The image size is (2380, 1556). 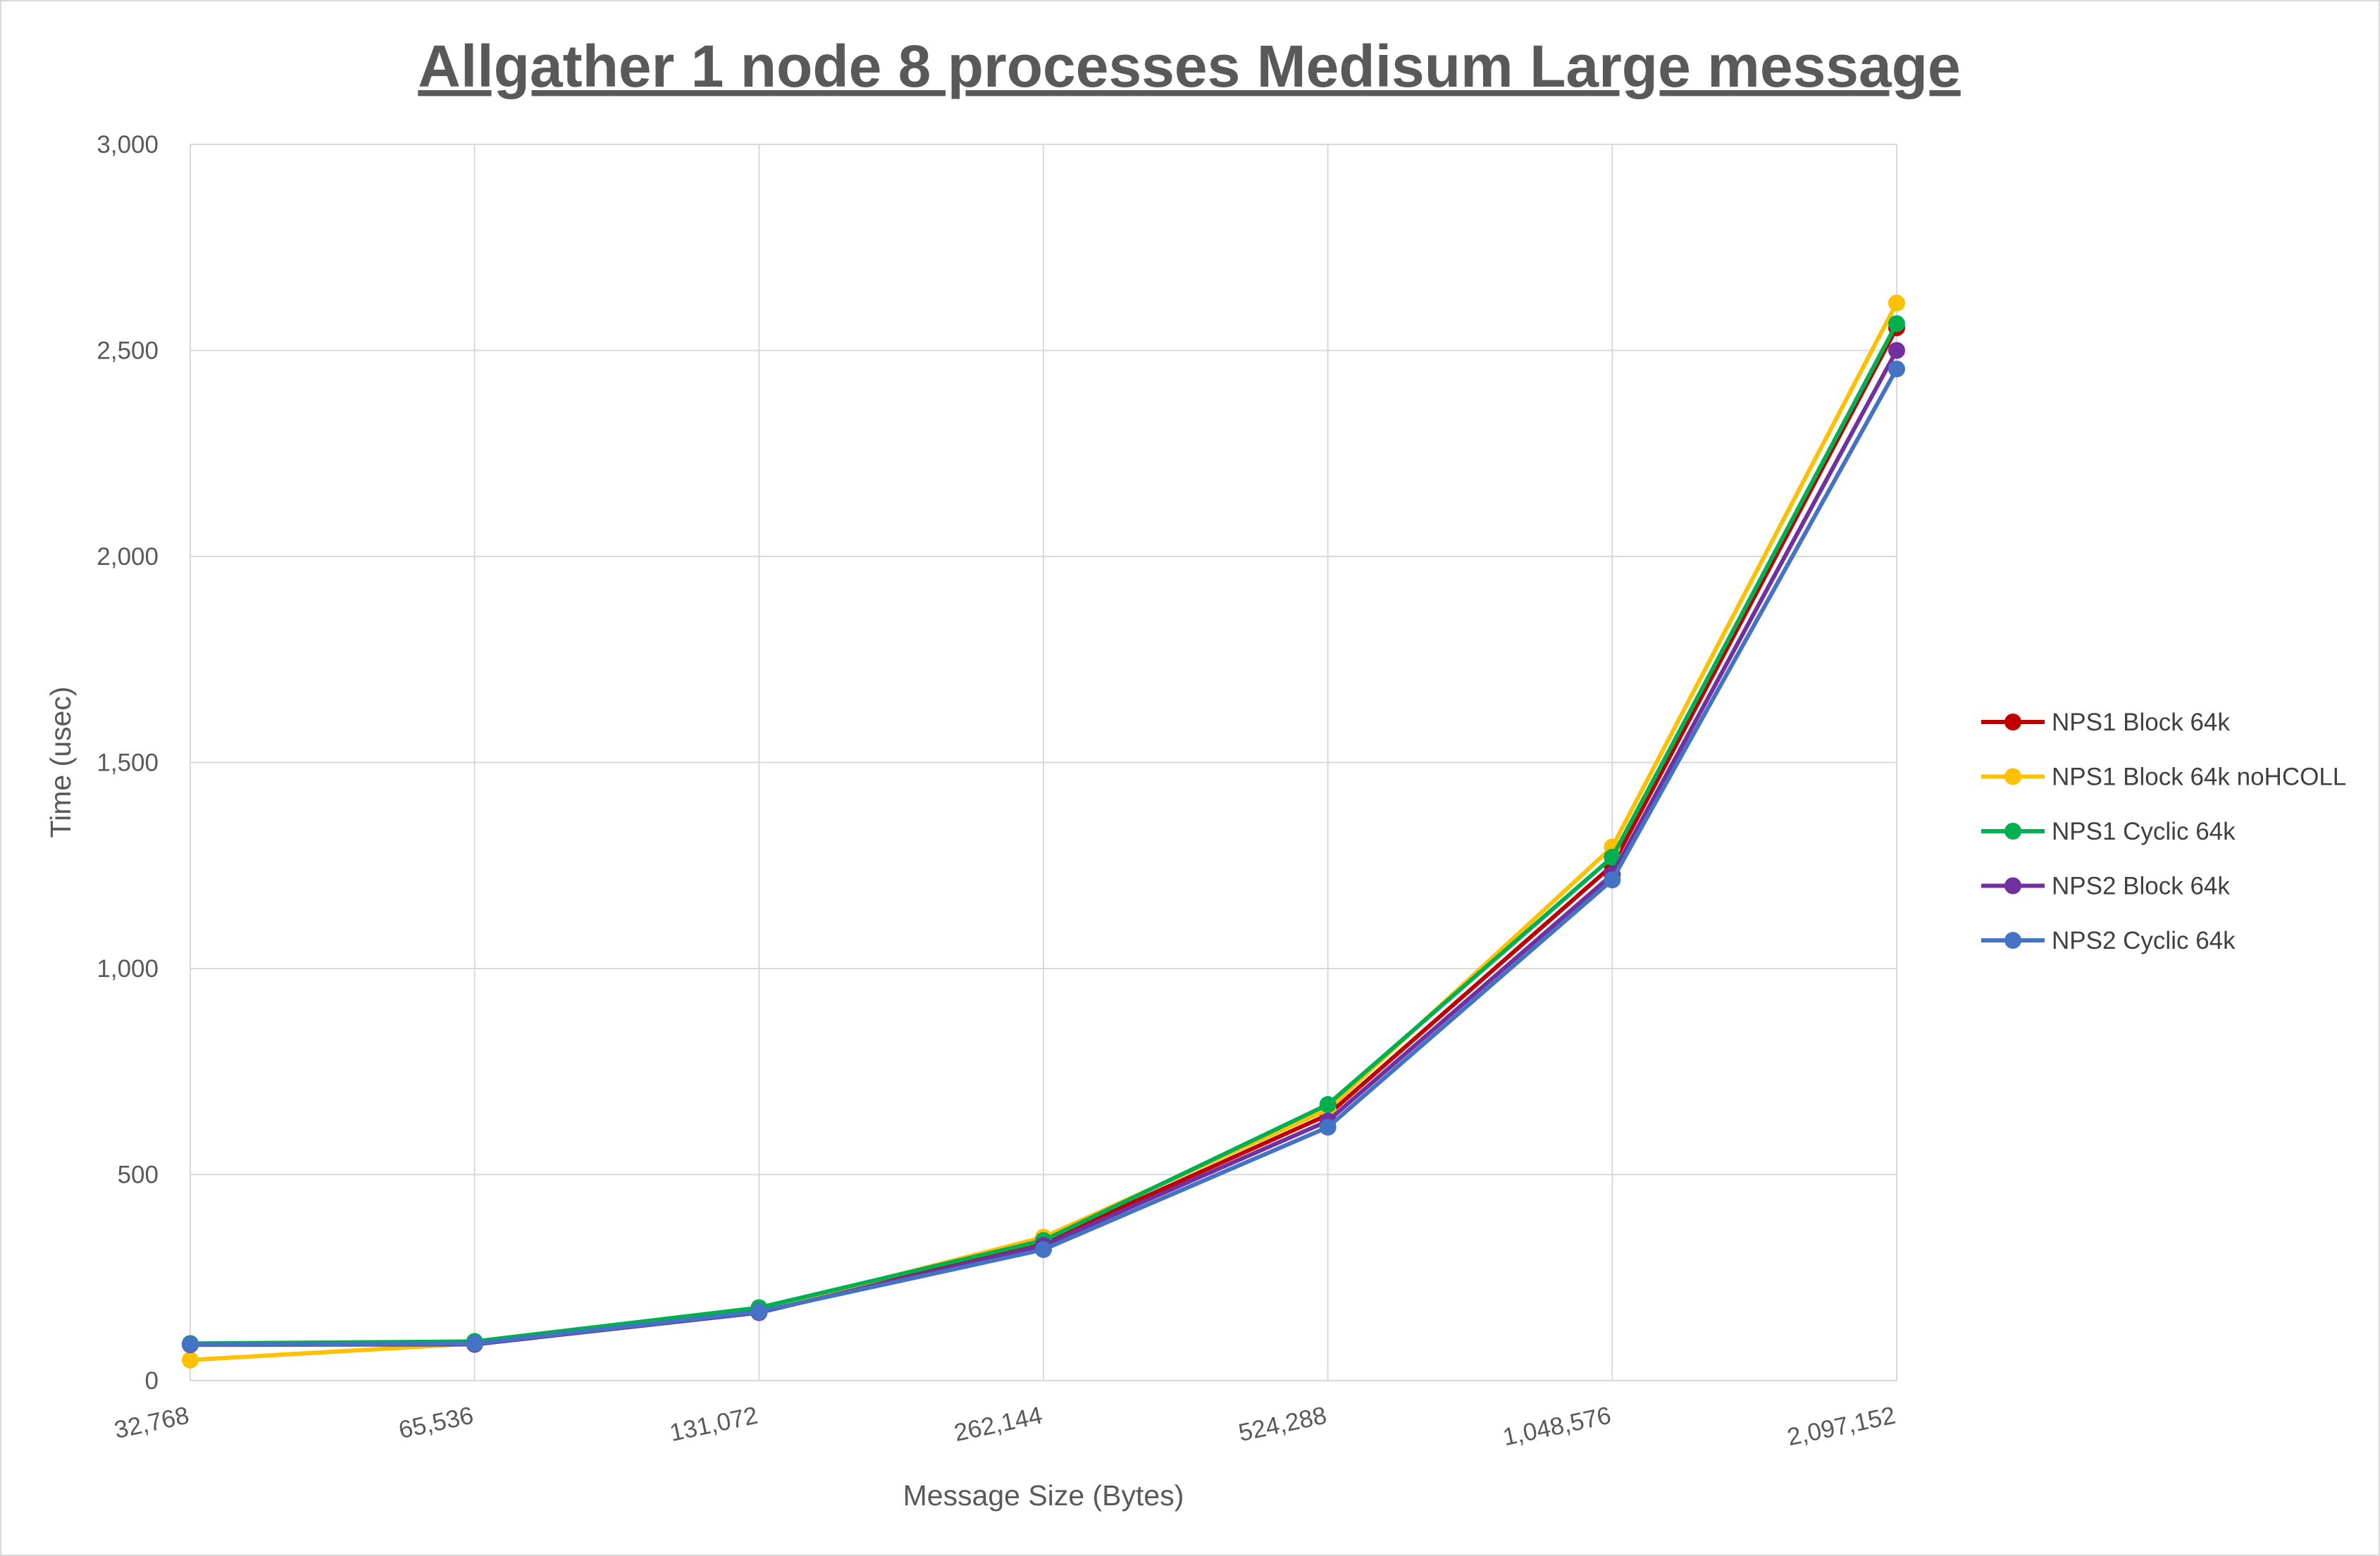 I want to click on x-axis-label: Message Size (Bytes), so click(x=1043, y=1495).